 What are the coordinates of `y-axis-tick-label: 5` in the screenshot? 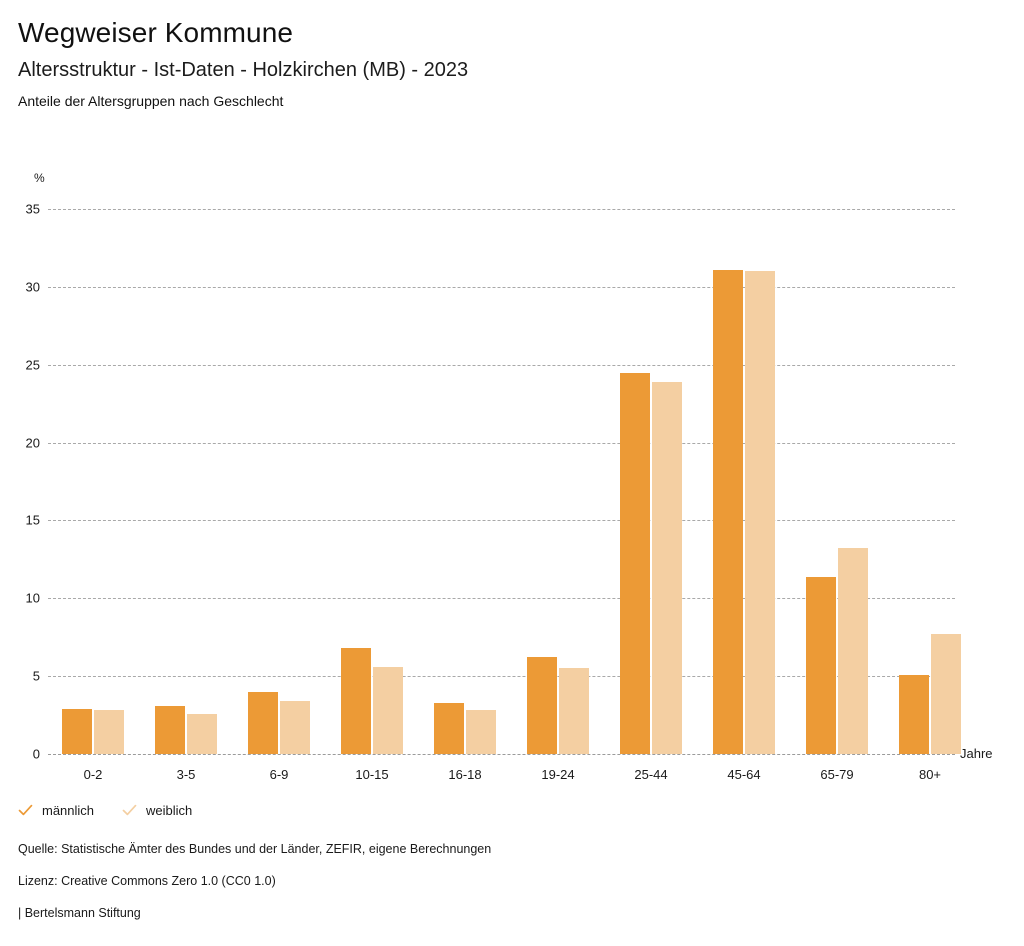 It's located at (36, 676).